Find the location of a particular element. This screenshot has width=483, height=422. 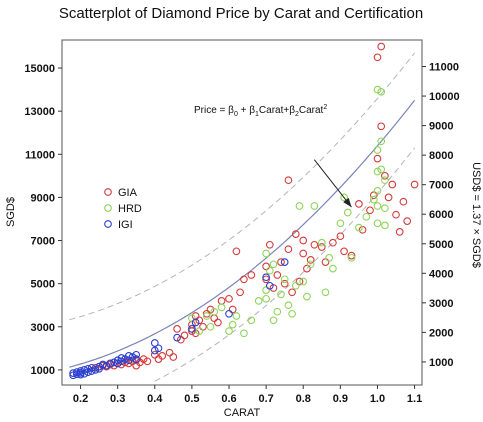

y-left-tick-label: 3000 is located at coordinates (43, 328).